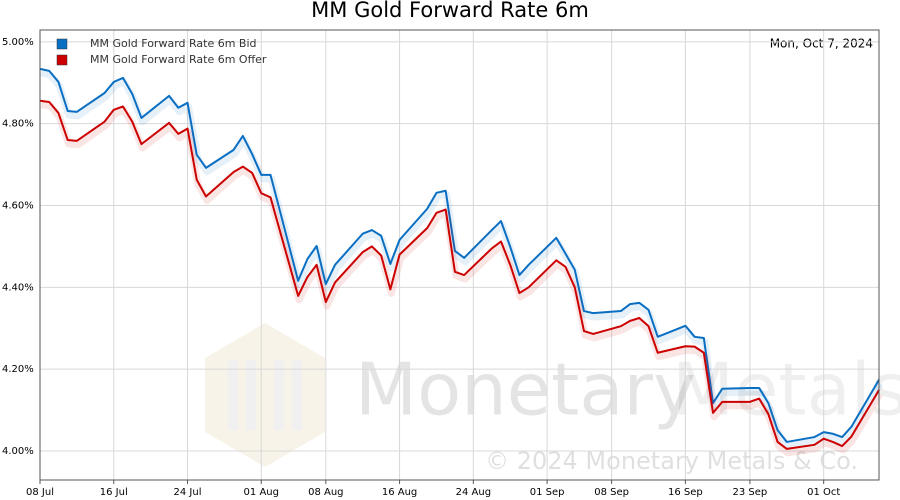 The width and height of the screenshot is (900, 500). Describe the element at coordinates (18, 451) in the screenshot. I see `y-tick-label: 4.00%` at that location.